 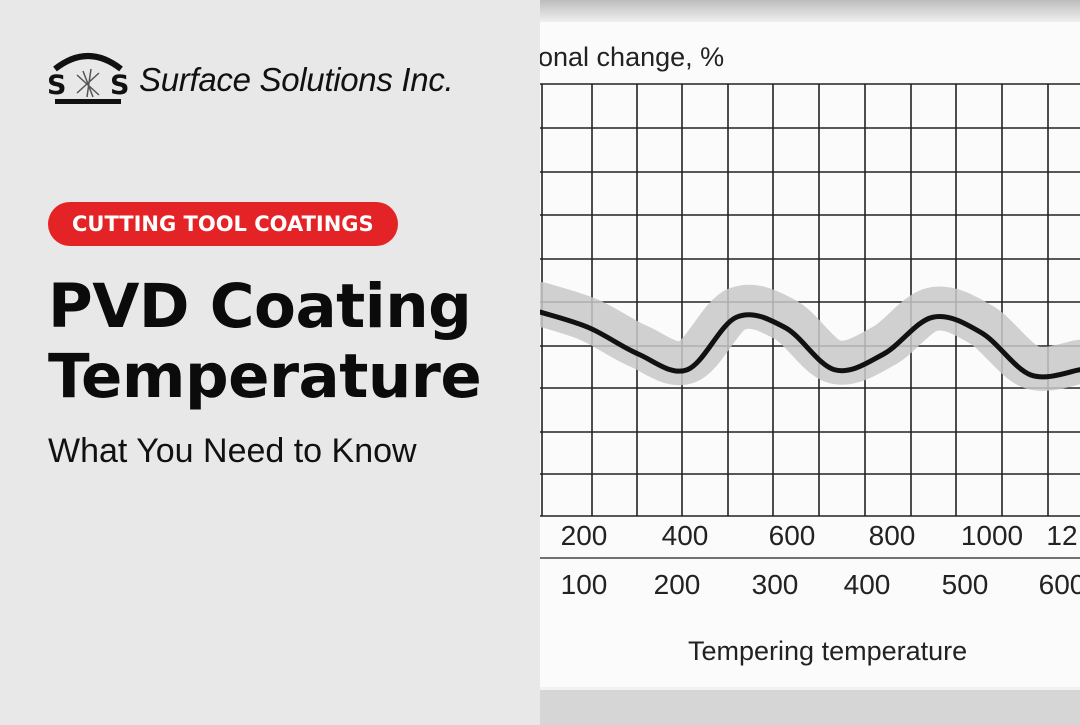 I want to click on series-line, so click(x=810, y=344).